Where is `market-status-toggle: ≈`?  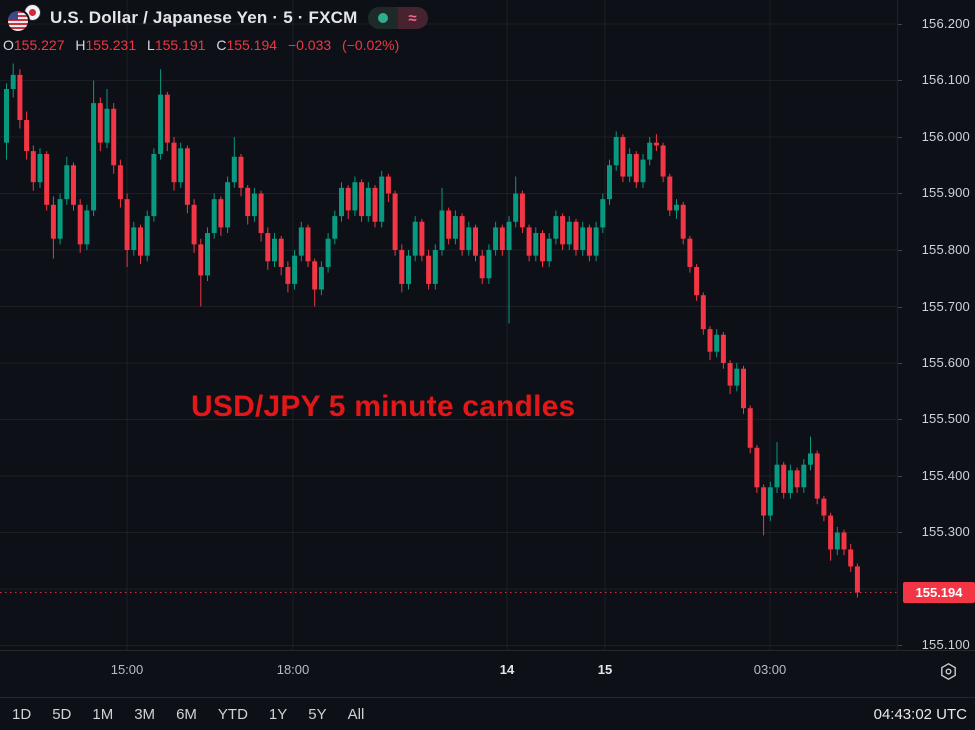 market-status-toggle: ≈ is located at coordinates (397, 18).